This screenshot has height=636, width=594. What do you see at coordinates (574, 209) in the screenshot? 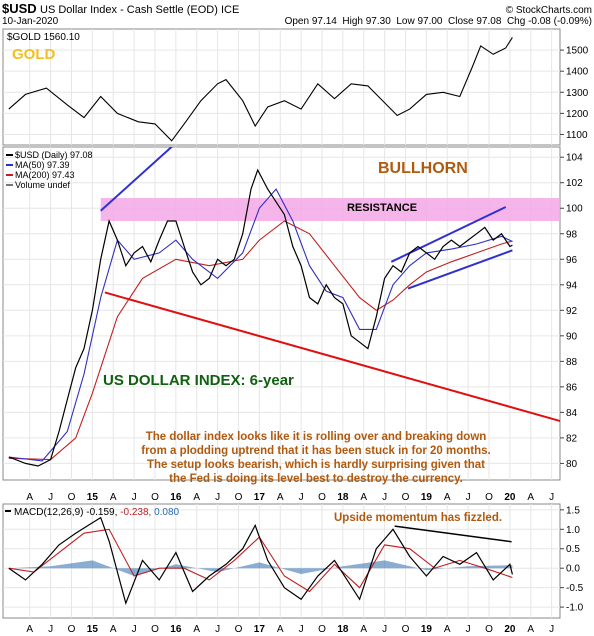
I see `y-tick-label: 100` at bounding box center [574, 209].